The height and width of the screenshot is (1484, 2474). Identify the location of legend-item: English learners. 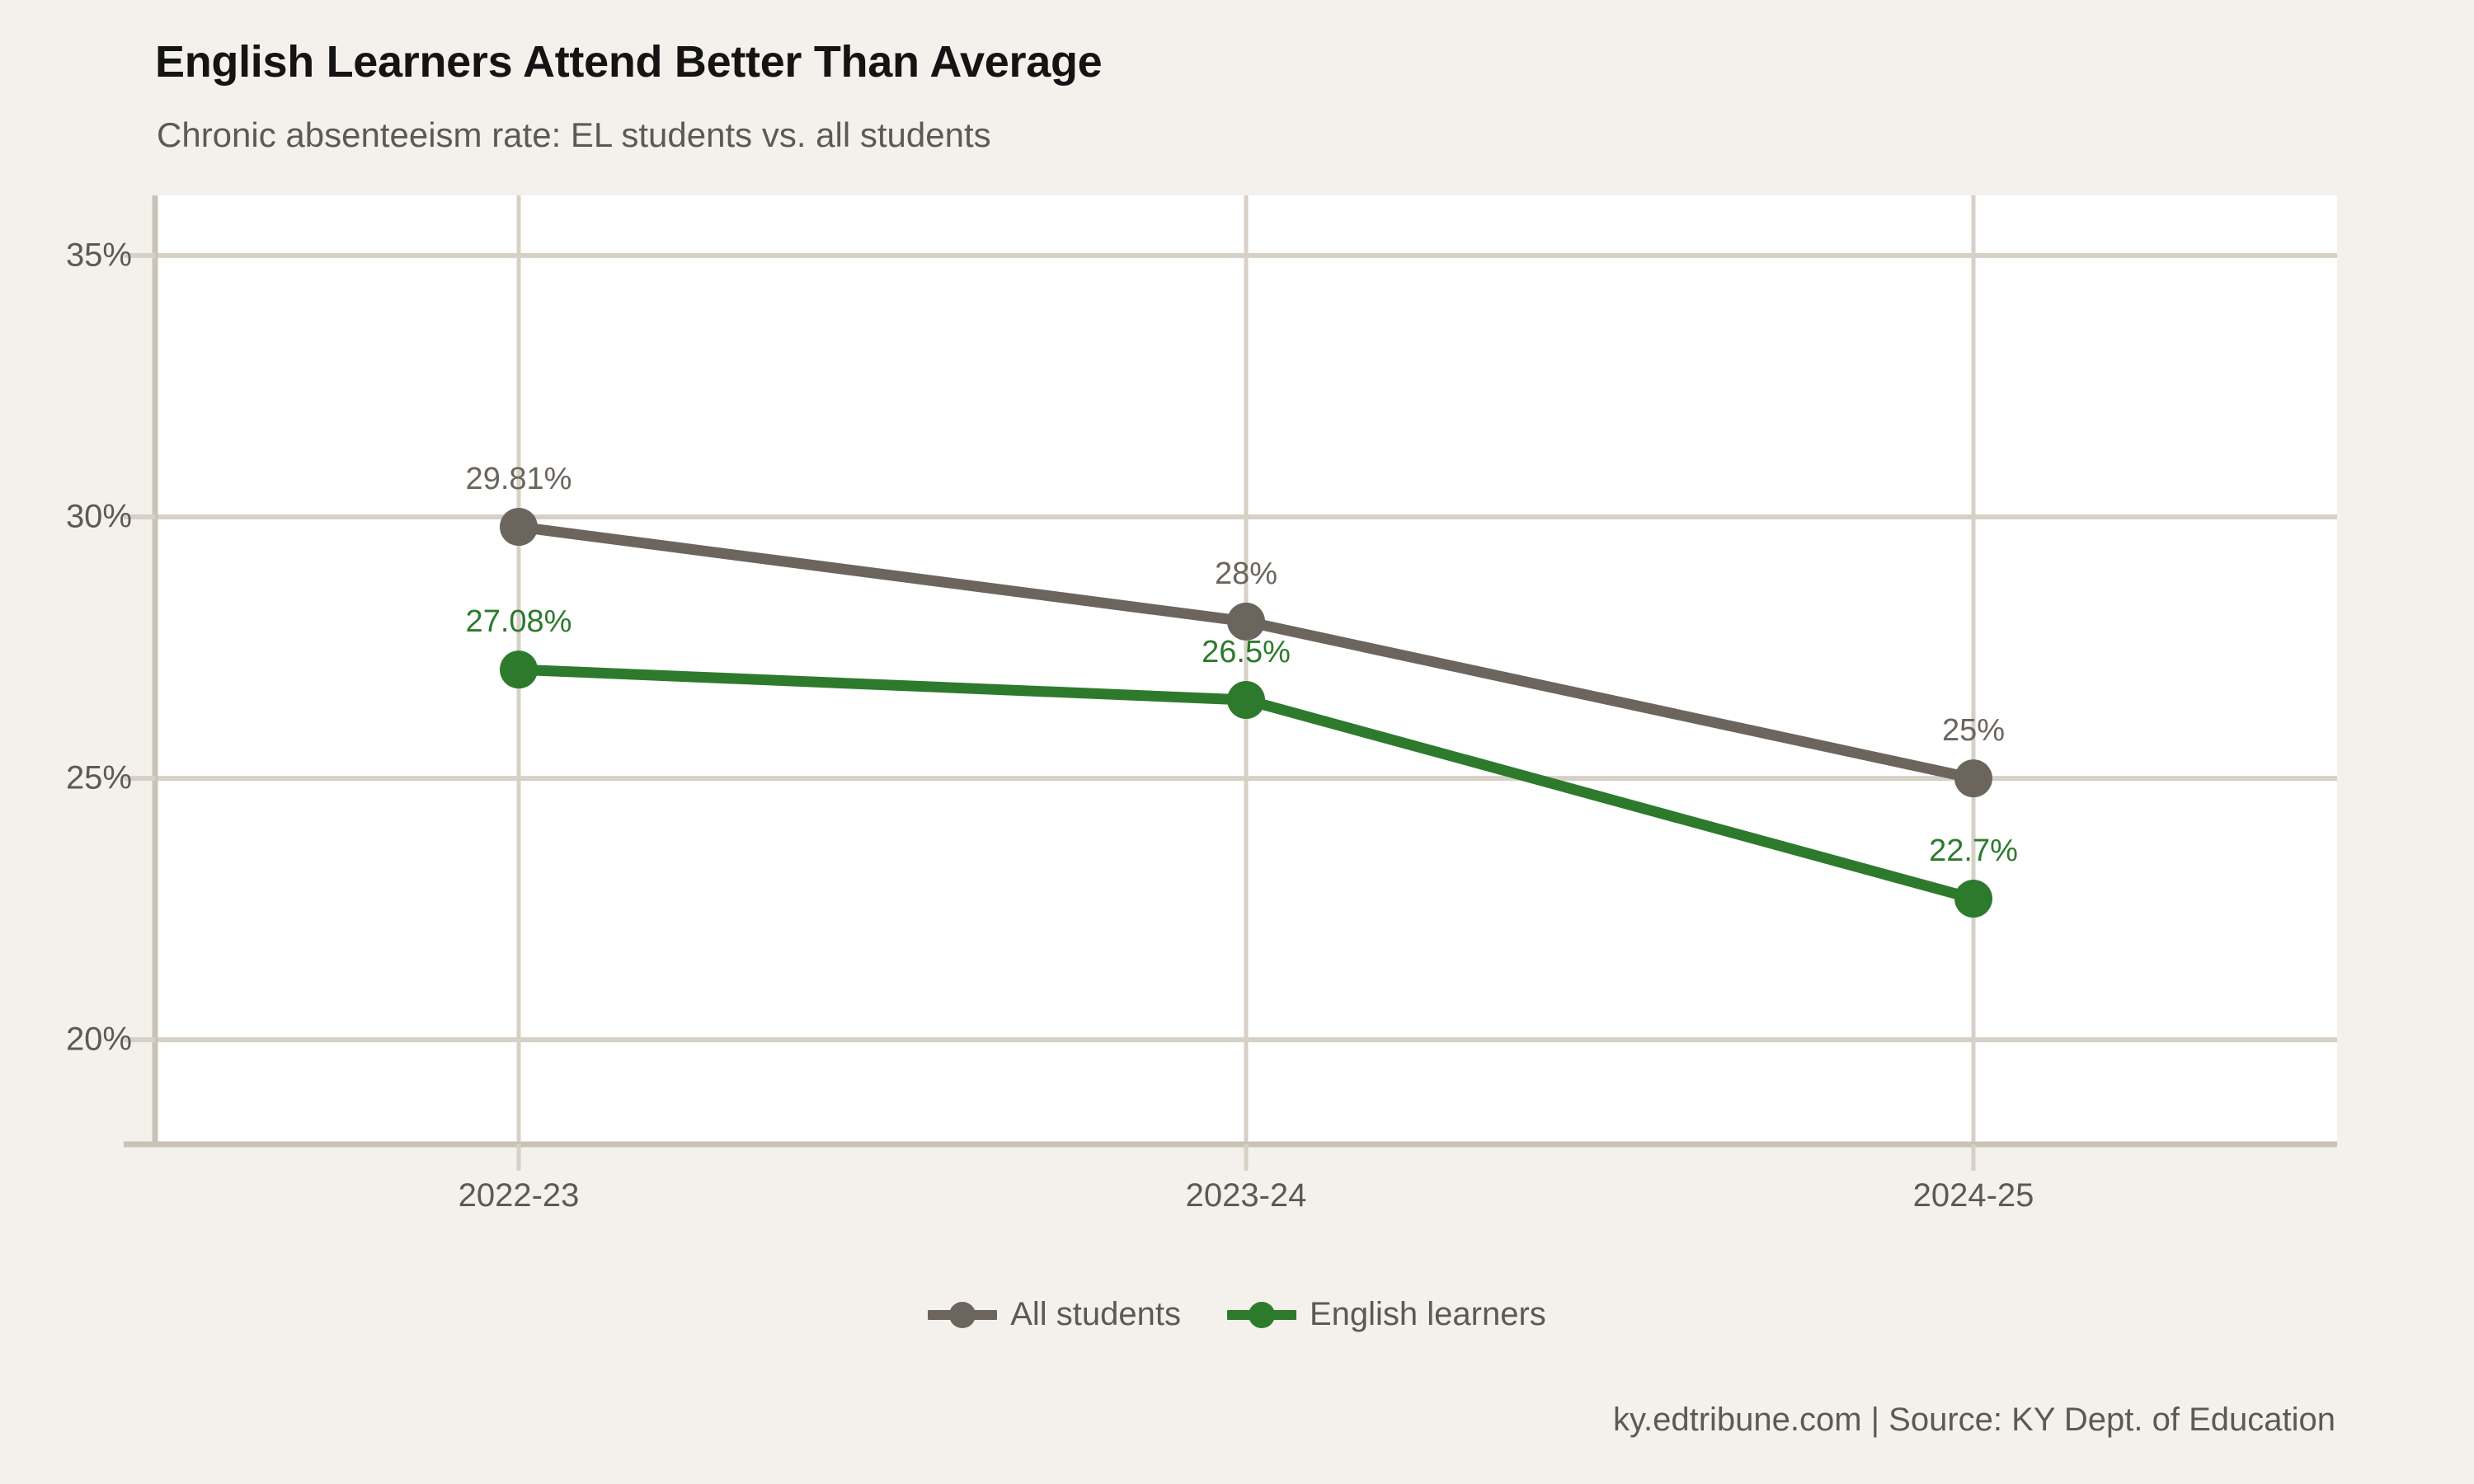
(1386, 1314).